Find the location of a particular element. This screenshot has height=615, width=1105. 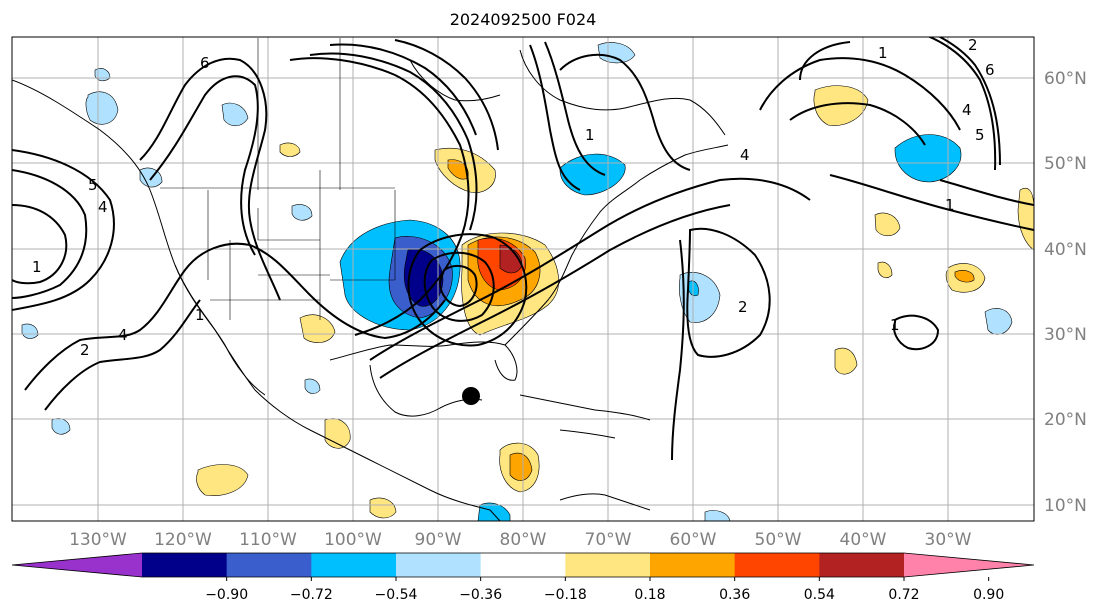

colorbar-tick-label: 0.72 is located at coordinates (903, 595).